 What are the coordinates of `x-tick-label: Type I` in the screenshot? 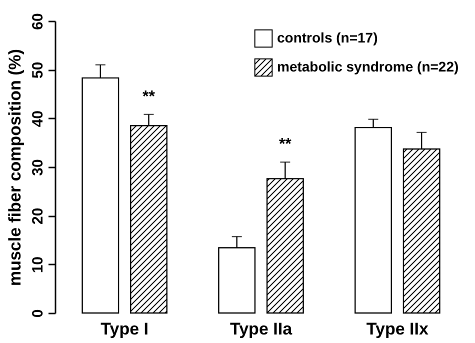 It's located at (124, 329).